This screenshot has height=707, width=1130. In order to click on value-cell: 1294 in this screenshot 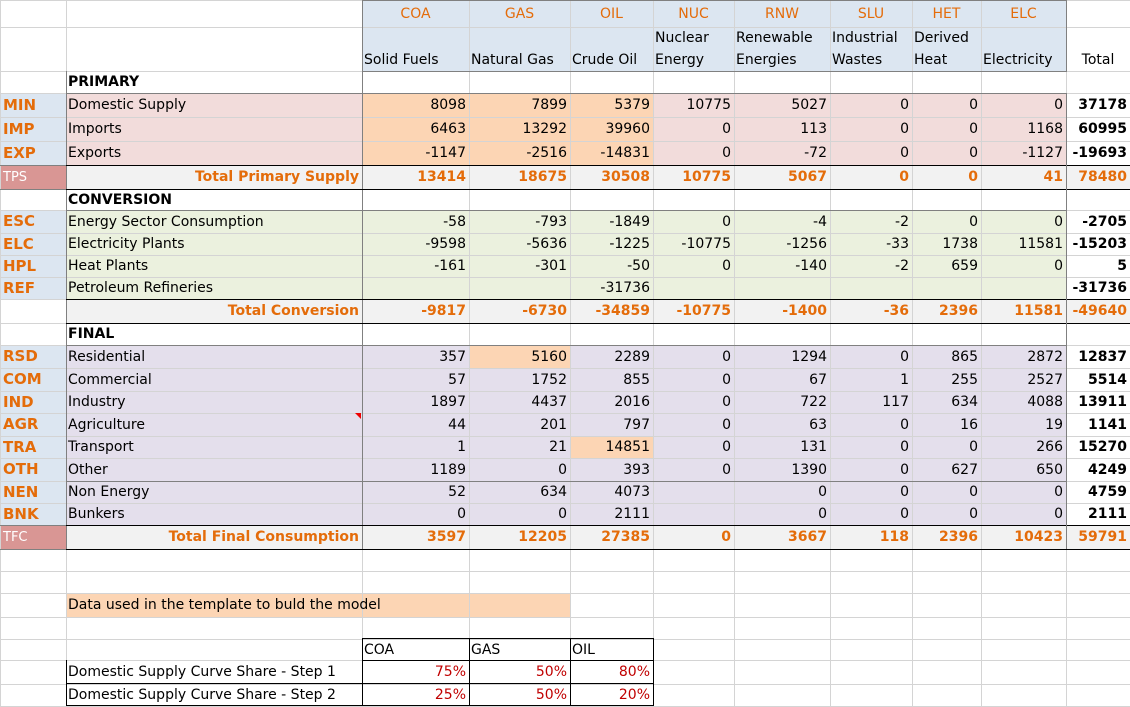, I will do `click(809, 356)`.